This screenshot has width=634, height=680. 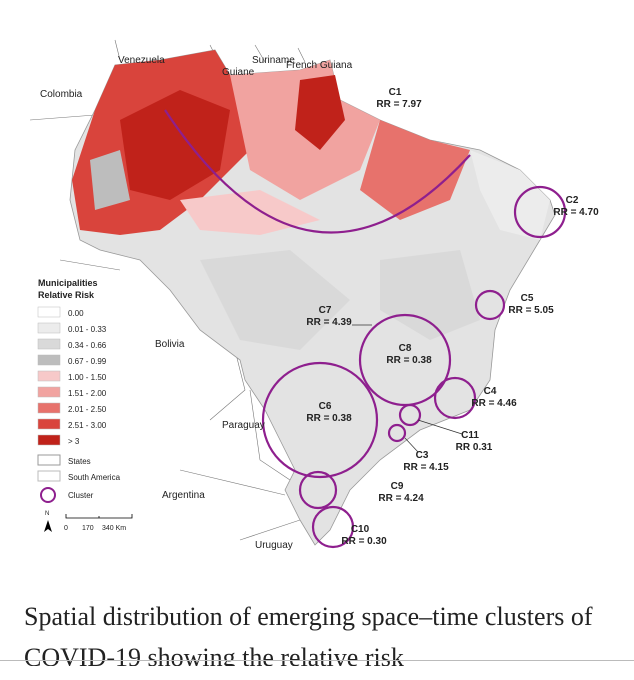 What do you see at coordinates (401, 498) in the screenshot?
I see `cluster-rr: RR = 4.24` at bounding box center [401, 498].